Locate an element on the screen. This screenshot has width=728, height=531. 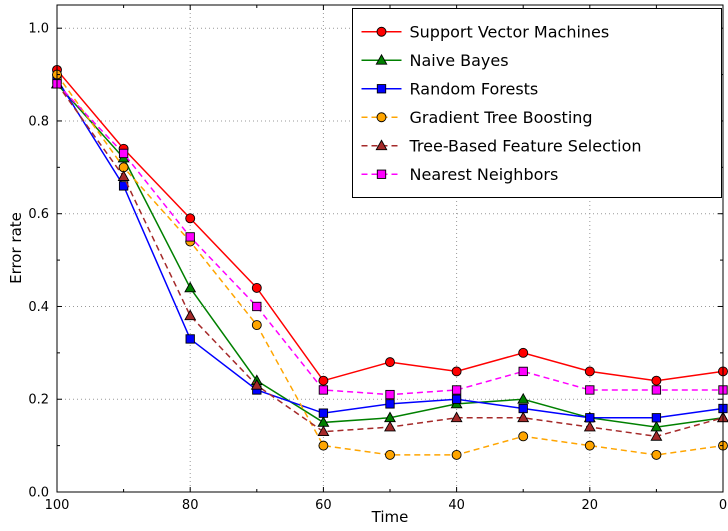
y-tick-label: 0.6 is located at coordinates (38, 214).